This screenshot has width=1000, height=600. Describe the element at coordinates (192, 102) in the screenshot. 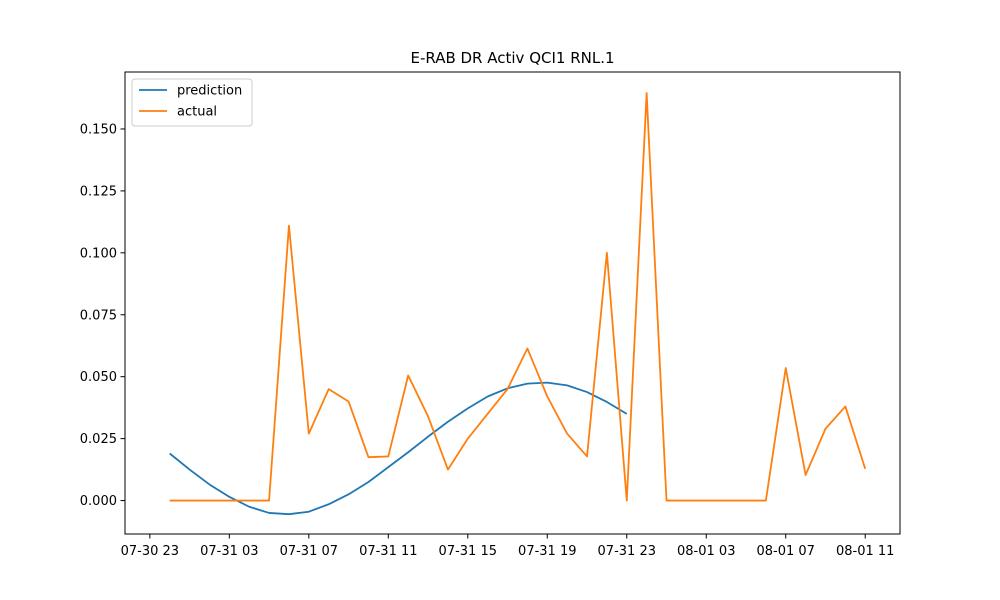

I see `legend: prediction actual` at that location.